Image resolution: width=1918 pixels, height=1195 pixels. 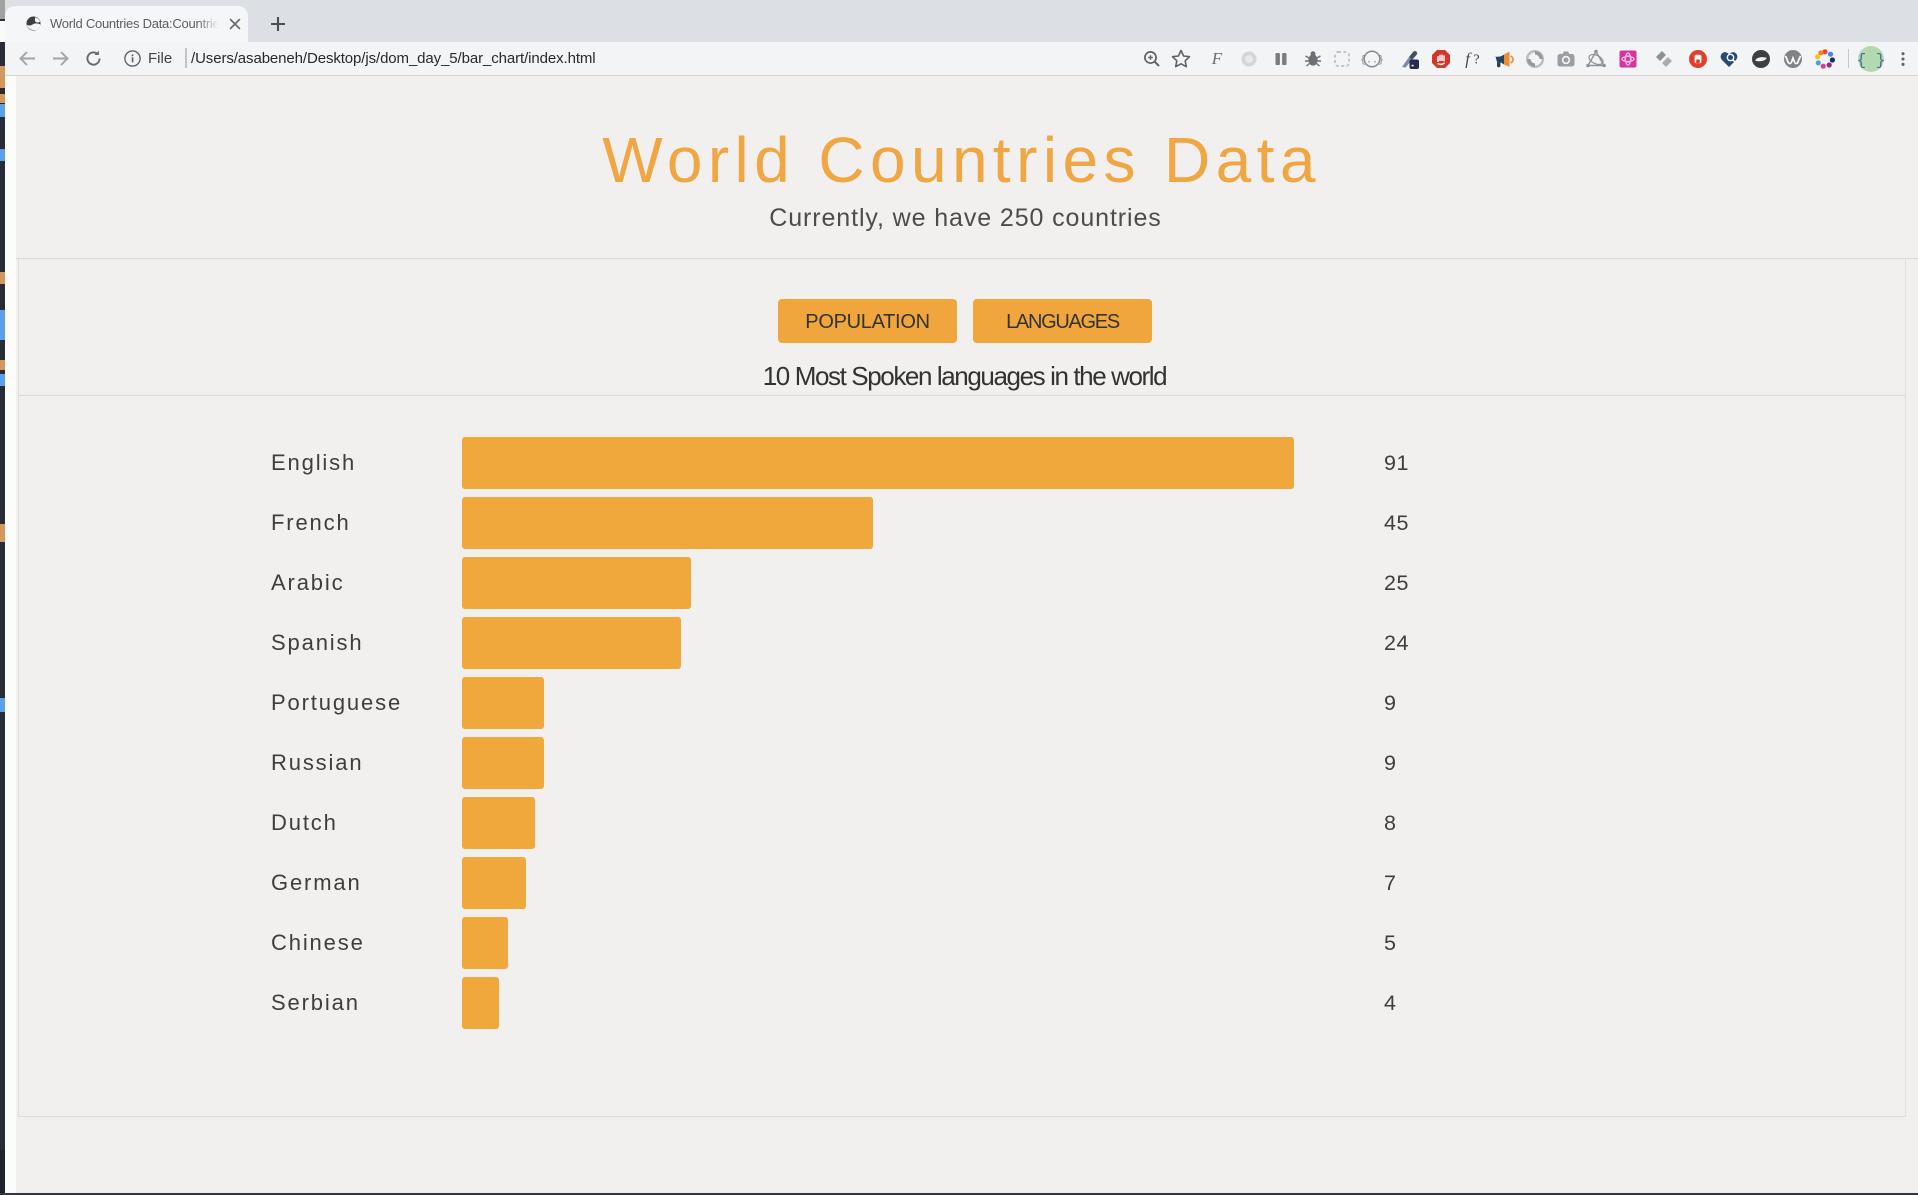 What do you see at coordinates (1468, 58) in the screenshot?
I see `svg-text: f` at bounding box center [1468, 58].